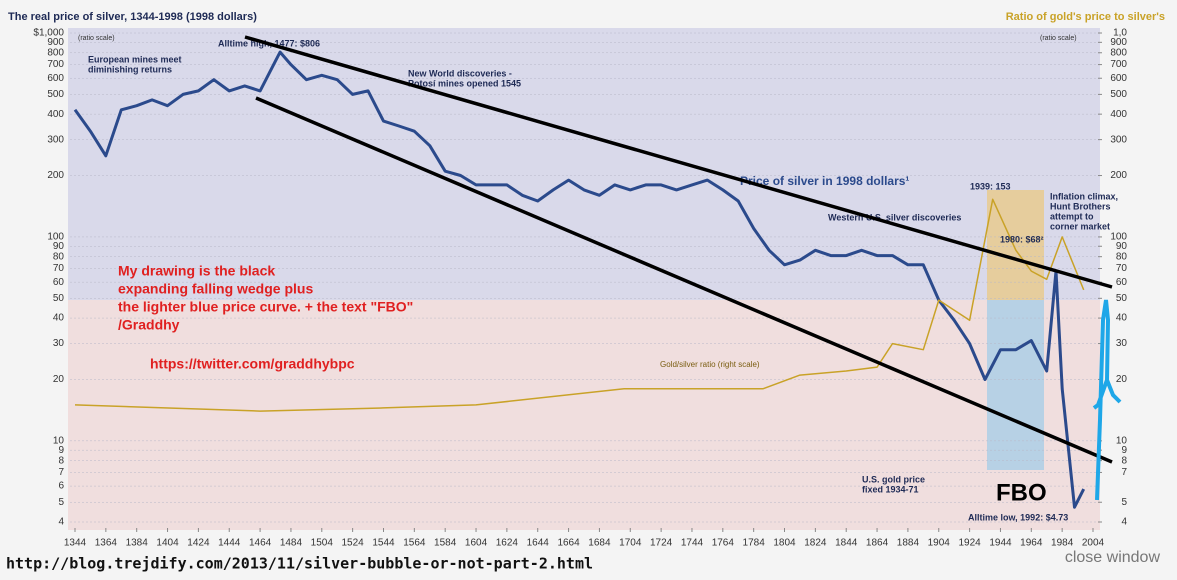 This screenshot has height=580, width=1177. I want to click on y-tick-label: 90, so click(59, 246).